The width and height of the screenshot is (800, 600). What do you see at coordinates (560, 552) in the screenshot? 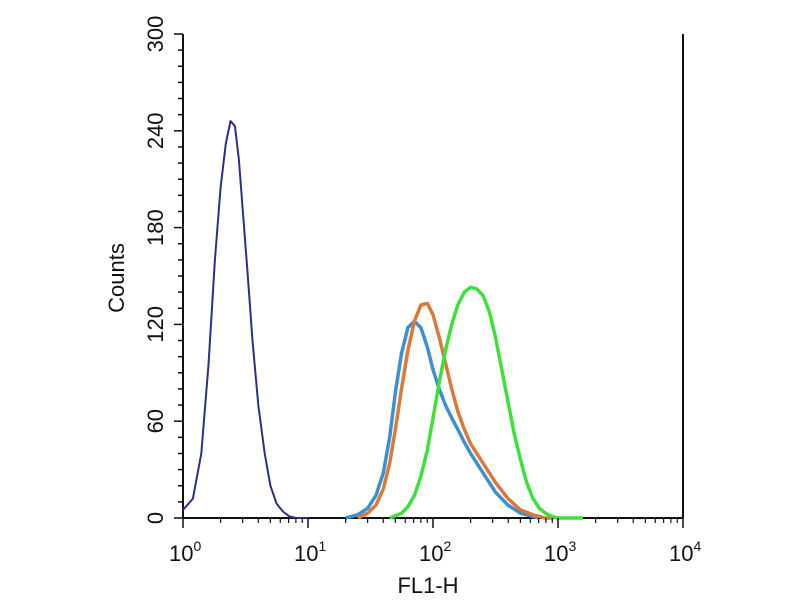
I see `x-tick-label: 10³` at bounding box center [560, 552].